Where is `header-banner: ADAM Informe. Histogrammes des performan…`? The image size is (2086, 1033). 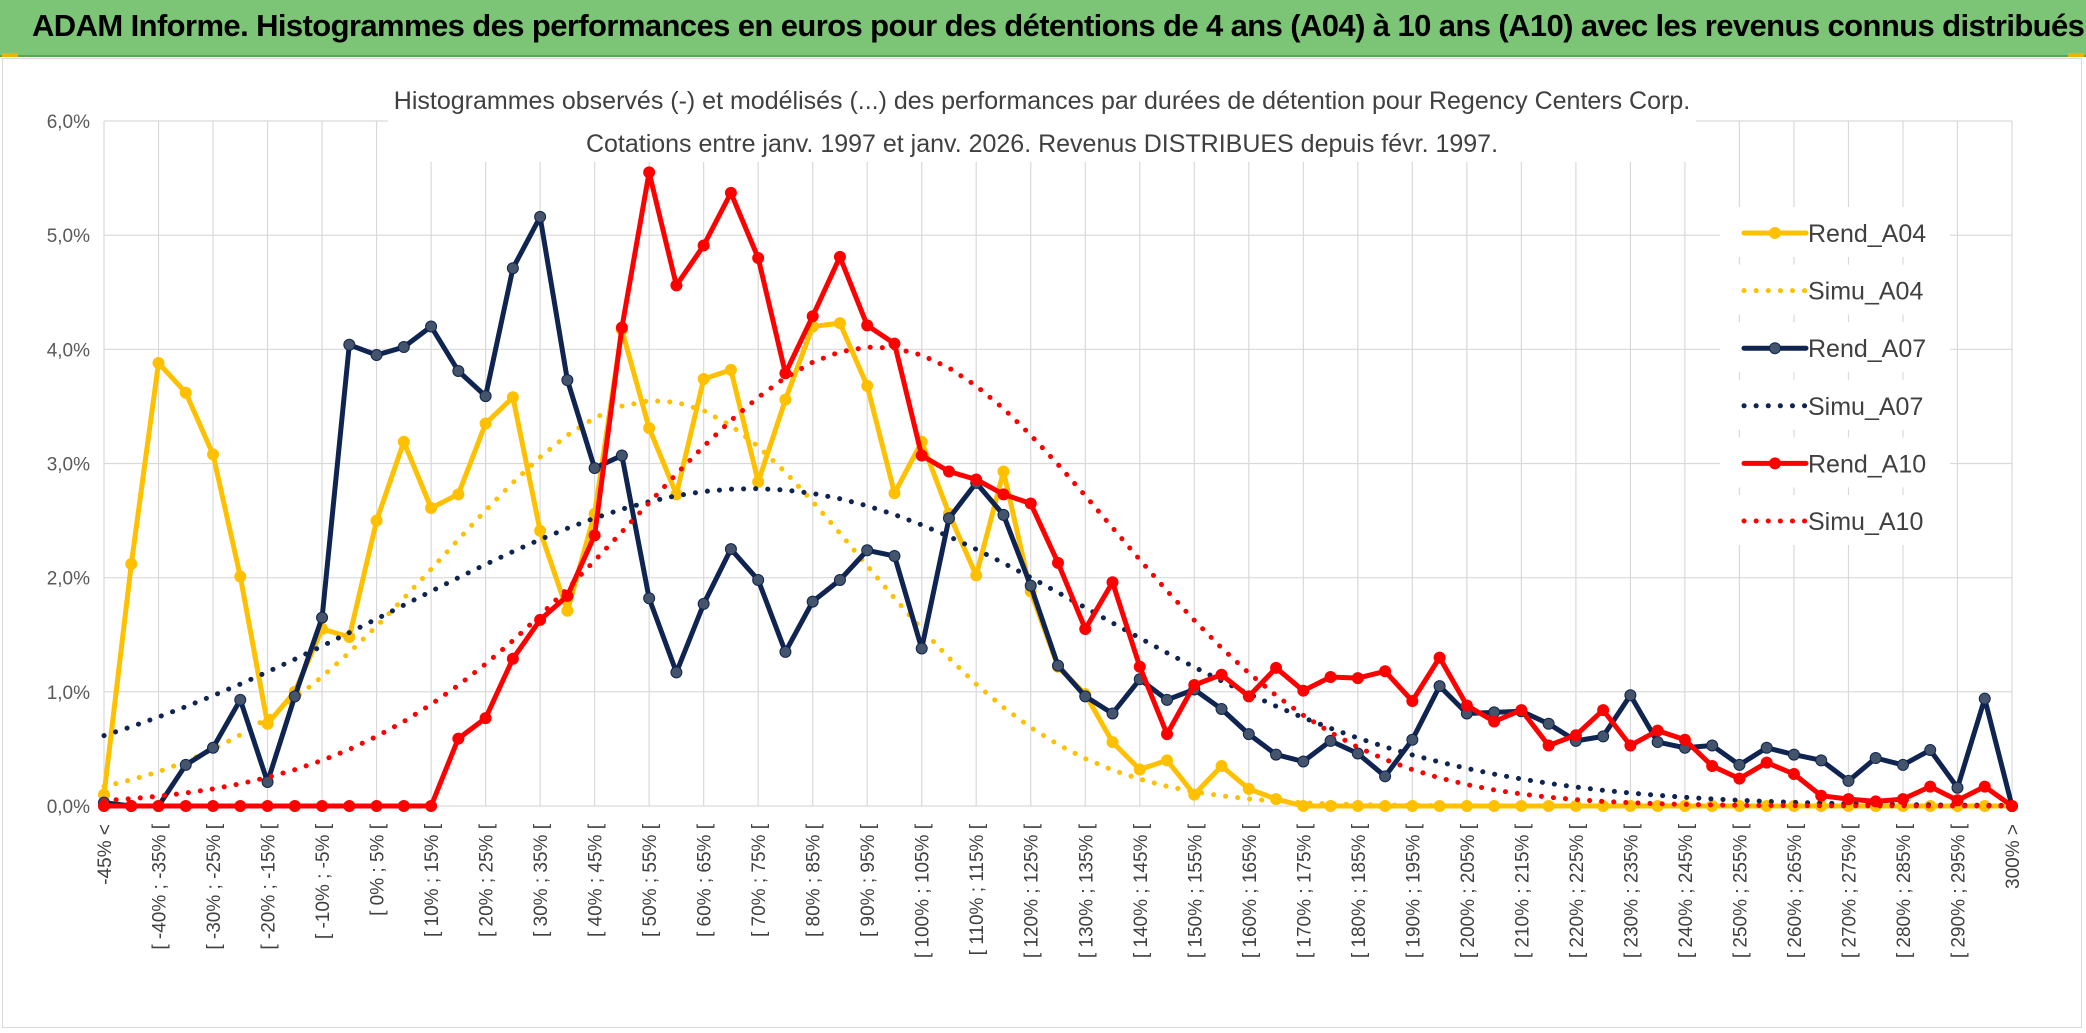 header-banner: ADAM Informe. Histogrammes des performan… is located at coordinates (1043, 28).